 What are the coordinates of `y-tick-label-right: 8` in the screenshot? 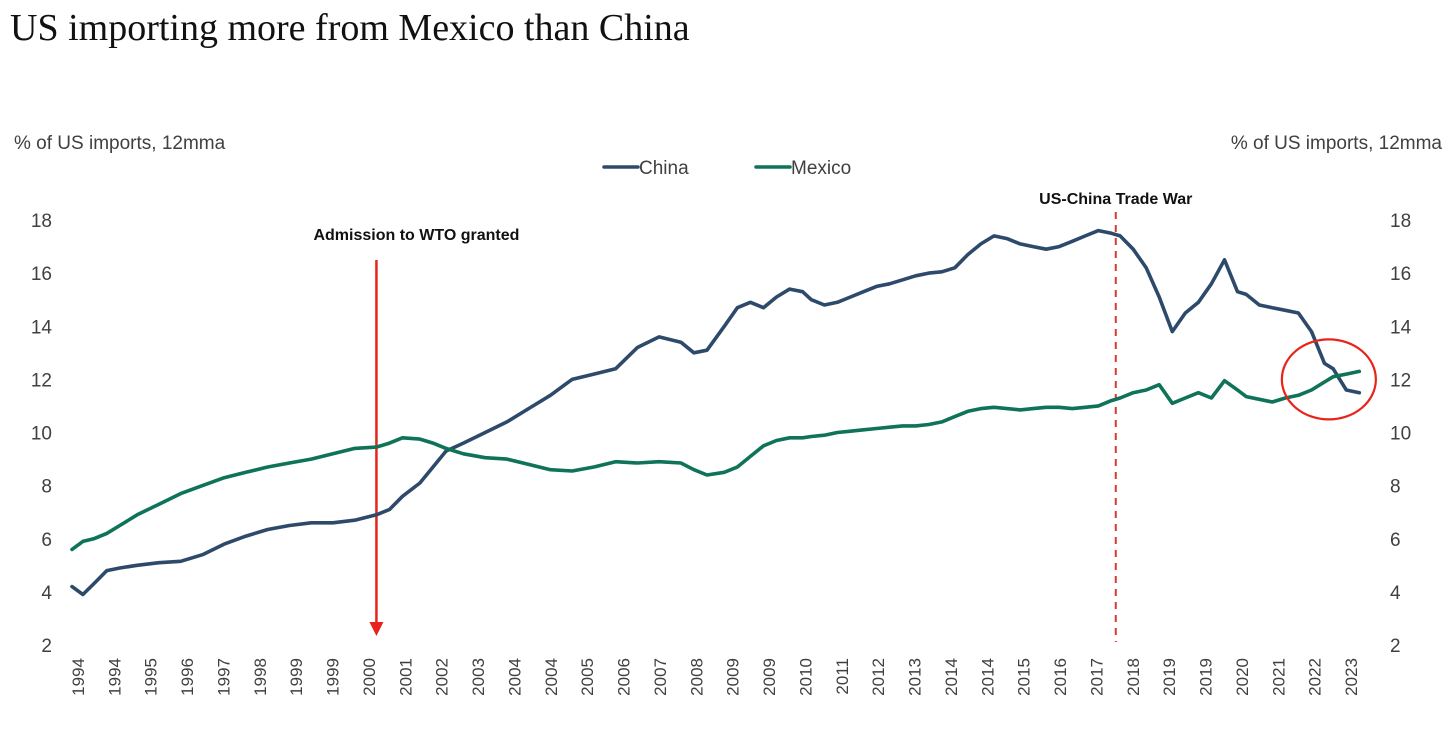 It's located at (1395, 487).